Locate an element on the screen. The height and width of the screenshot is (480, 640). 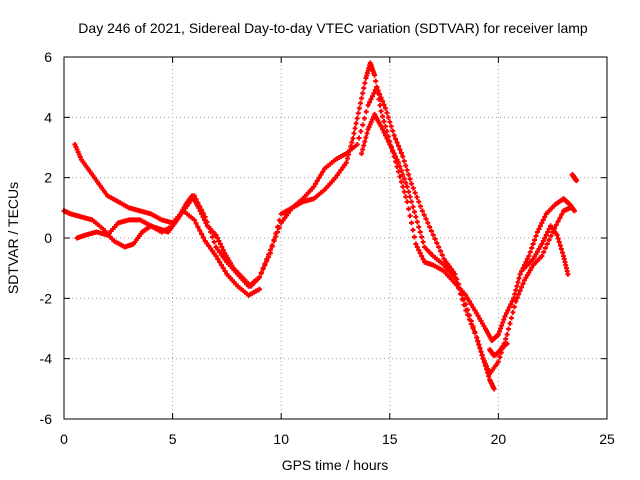
y-axis-label: SDTVAR / TECUs is located at coordinates (13, 238).